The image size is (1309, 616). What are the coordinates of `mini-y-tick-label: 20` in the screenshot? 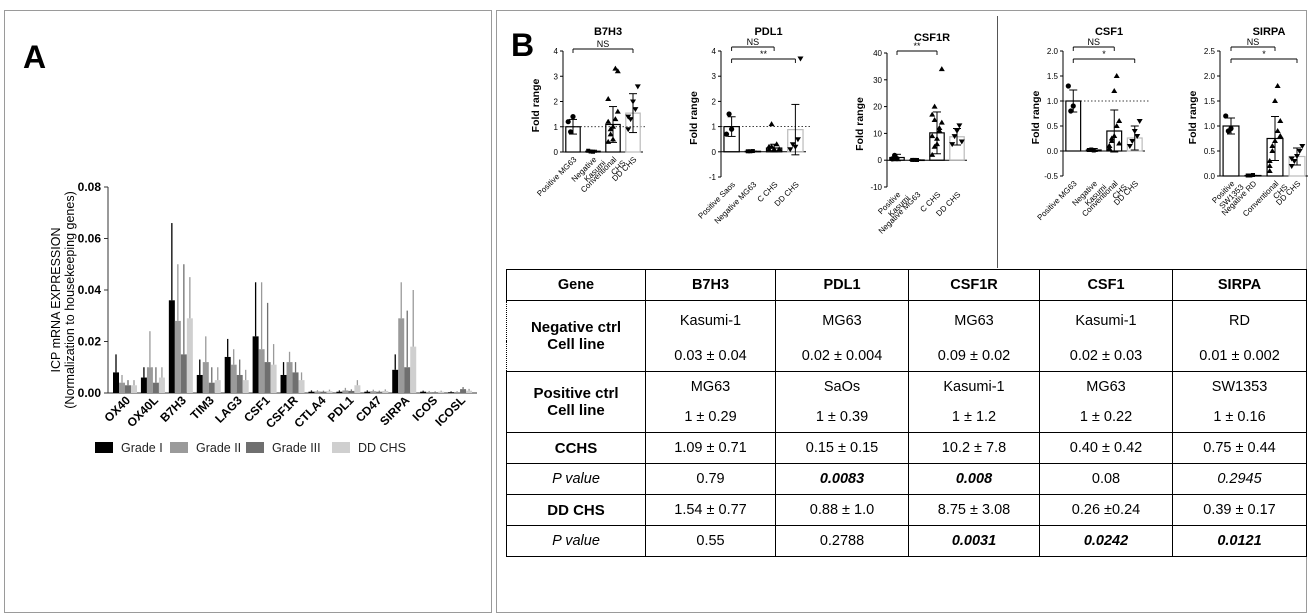 It's located at (877, 107).